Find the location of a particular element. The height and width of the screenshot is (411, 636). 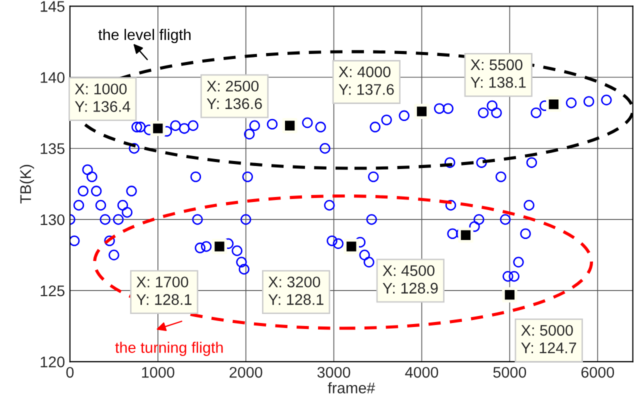

y-tick-label: 145 is located at coordinates (52, 6).